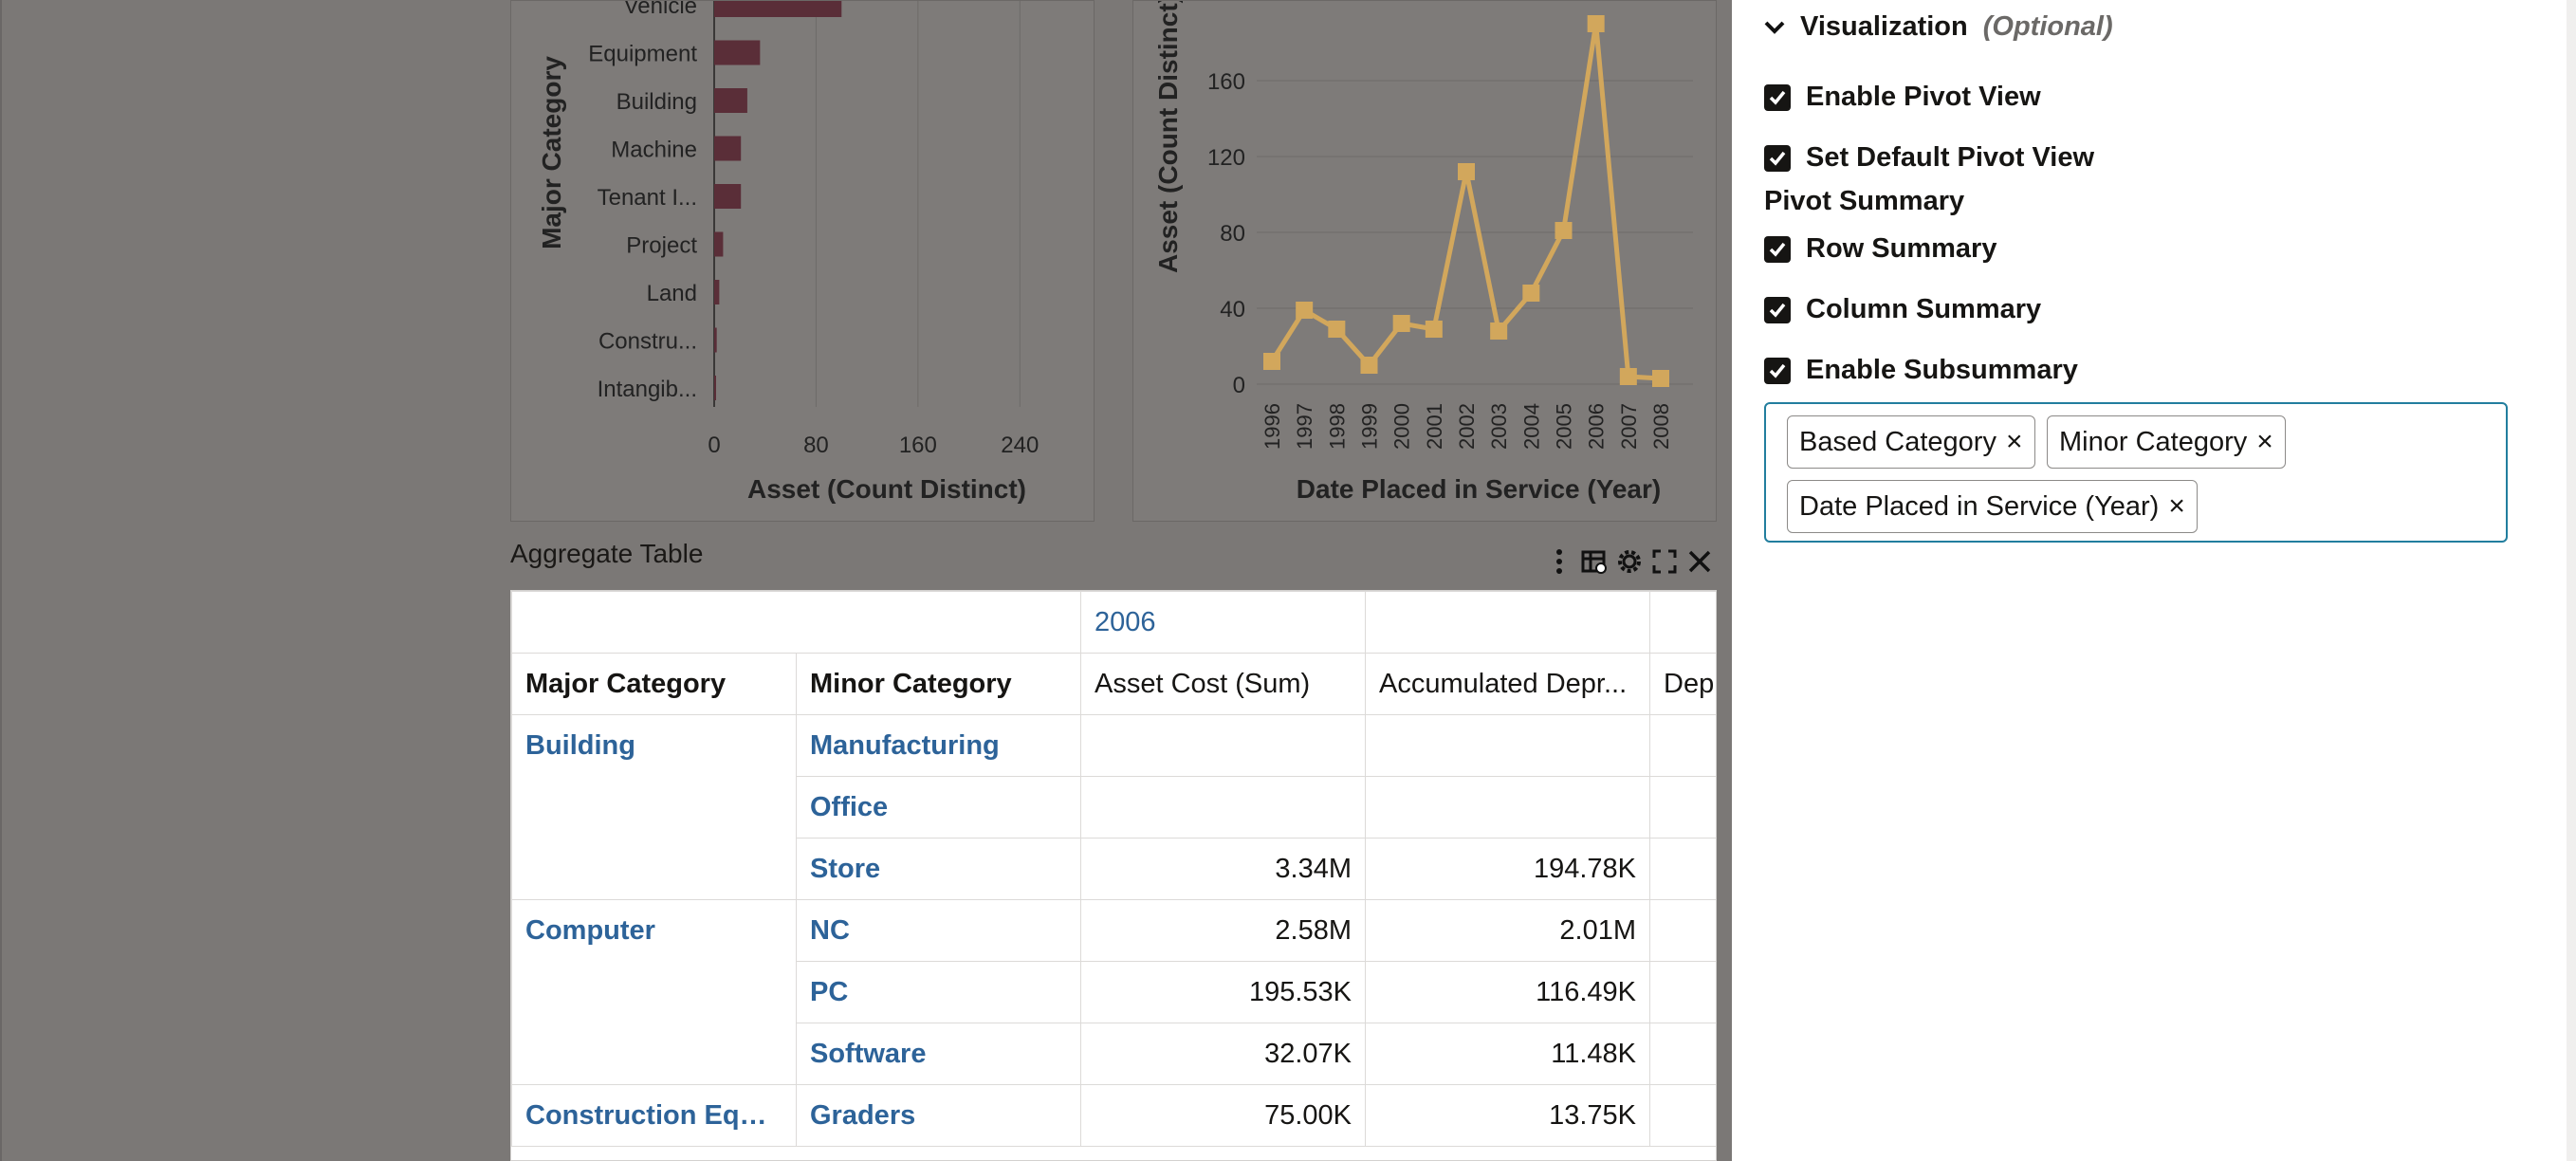  I want to click on year-header: 2006, so click(1223, 622).